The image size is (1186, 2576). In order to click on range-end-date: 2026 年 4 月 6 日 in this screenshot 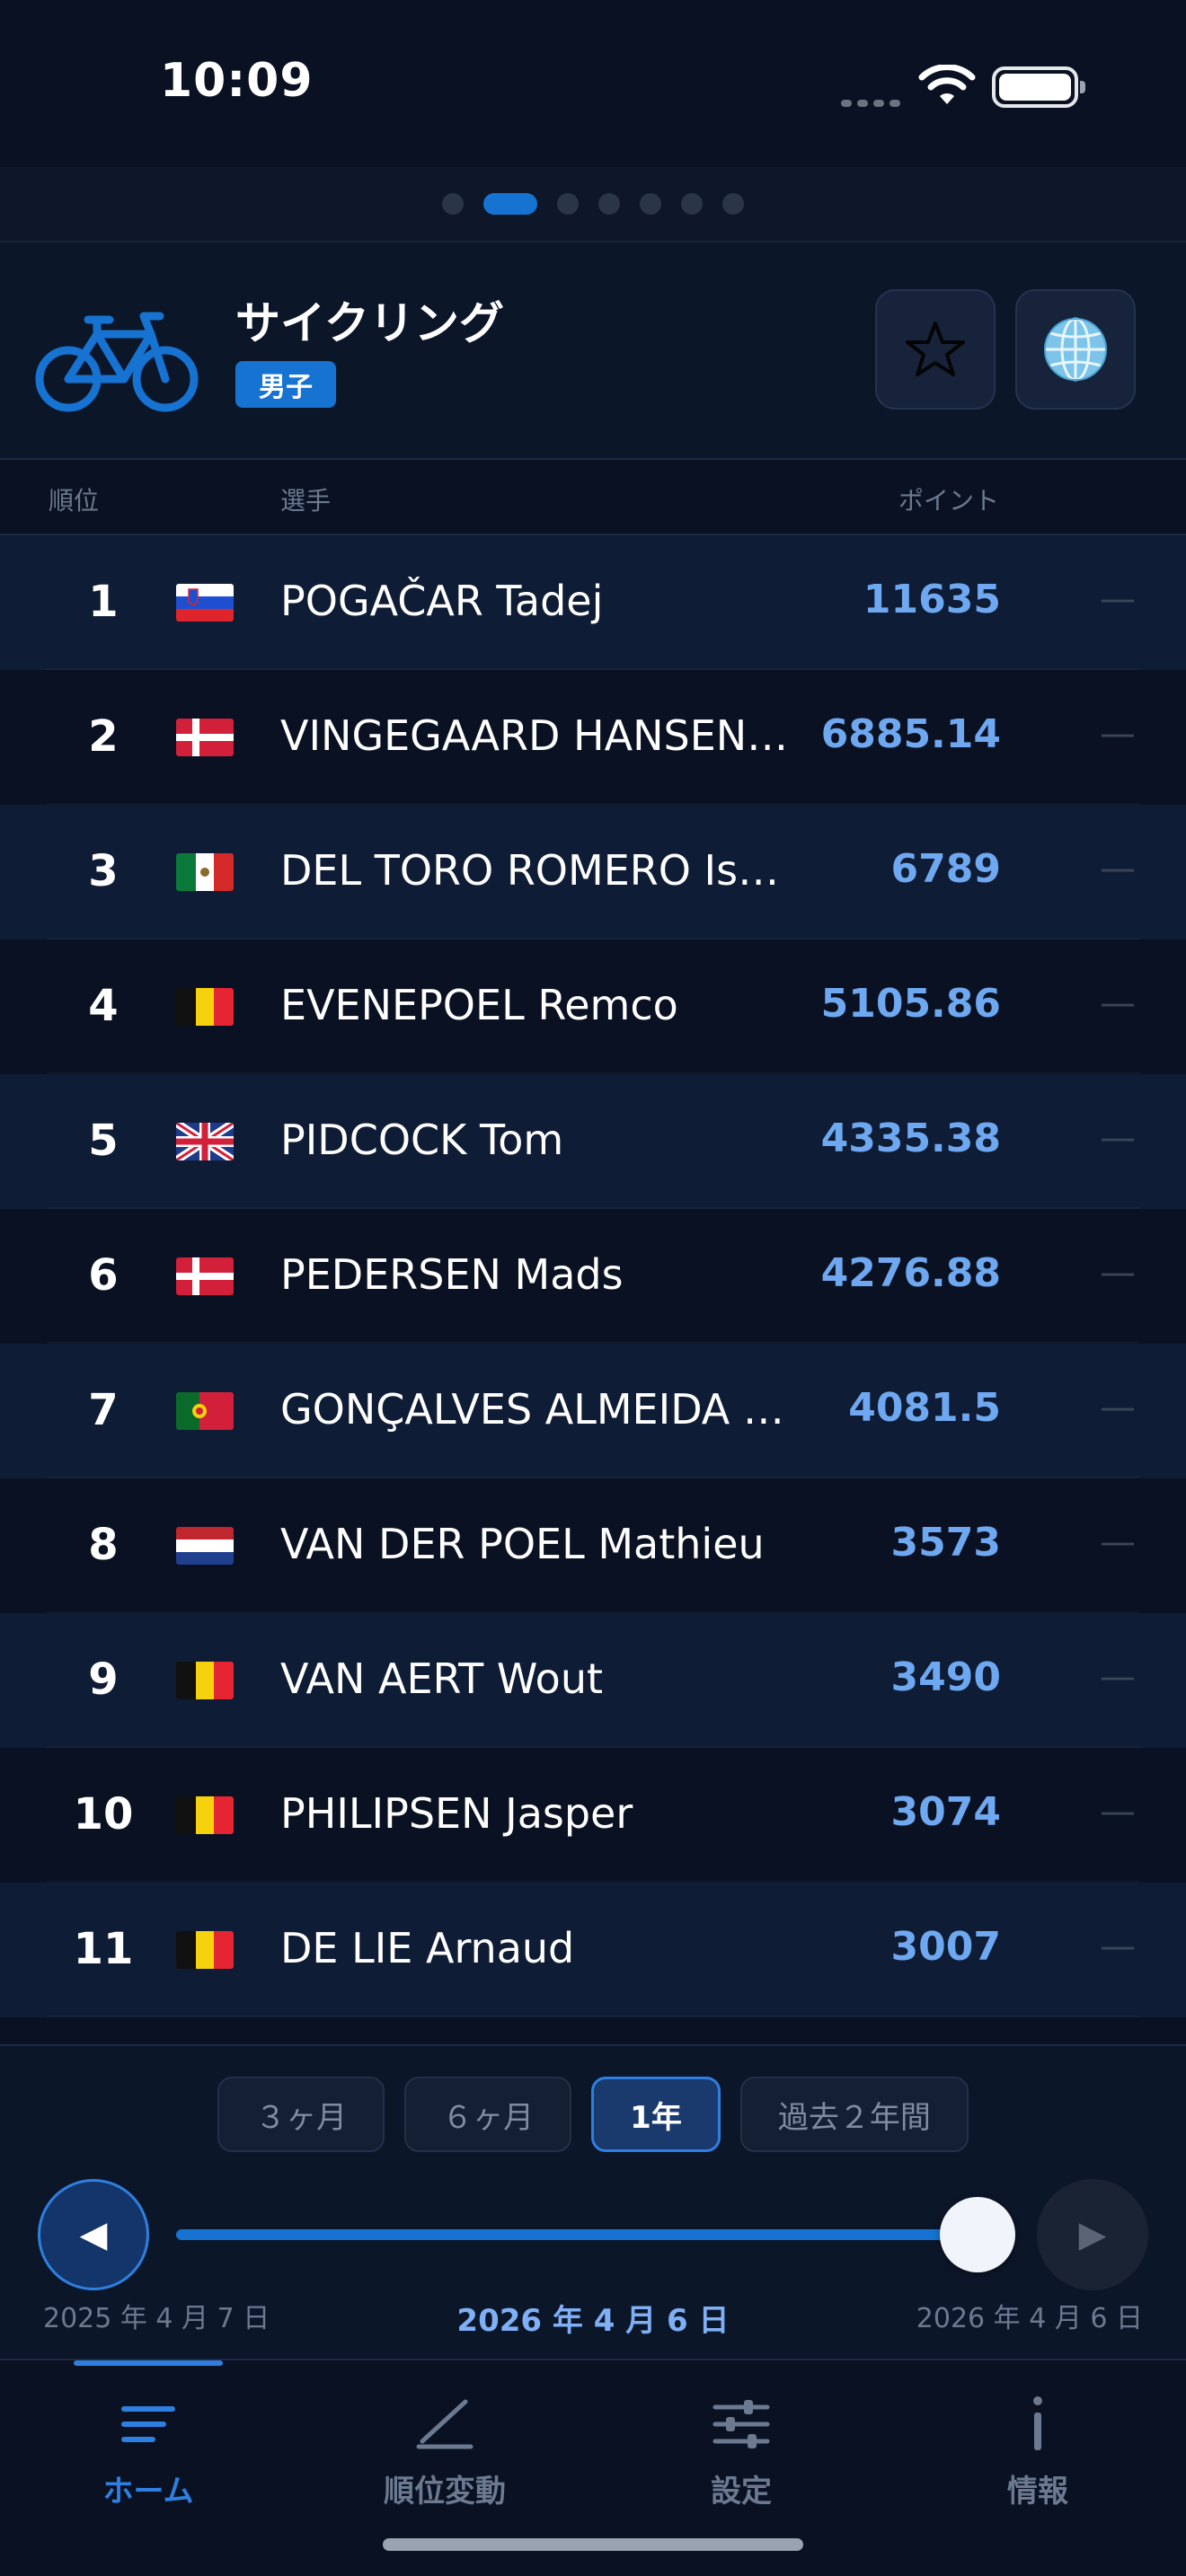, I will do `click(1029, 2318)`.